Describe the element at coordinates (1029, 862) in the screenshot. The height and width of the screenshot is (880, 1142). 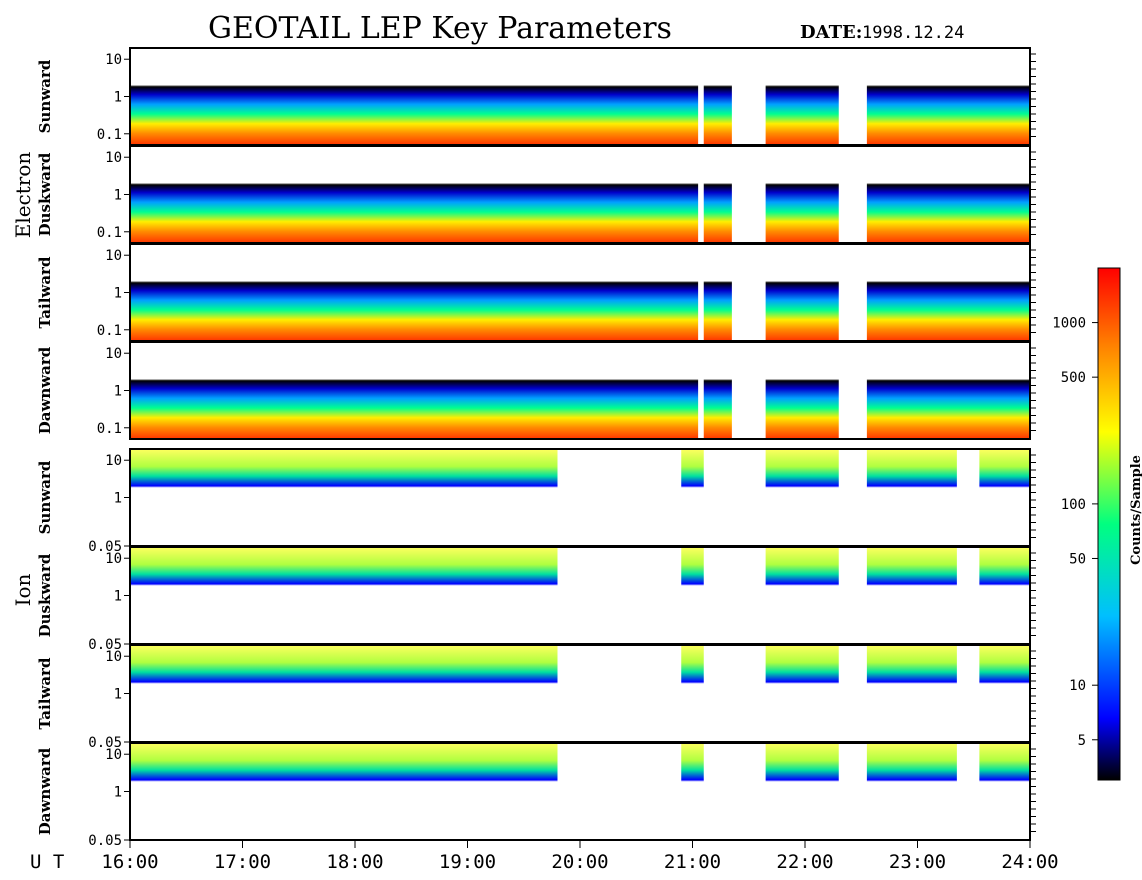
I see `x-tick-label: 24:00` at that location.